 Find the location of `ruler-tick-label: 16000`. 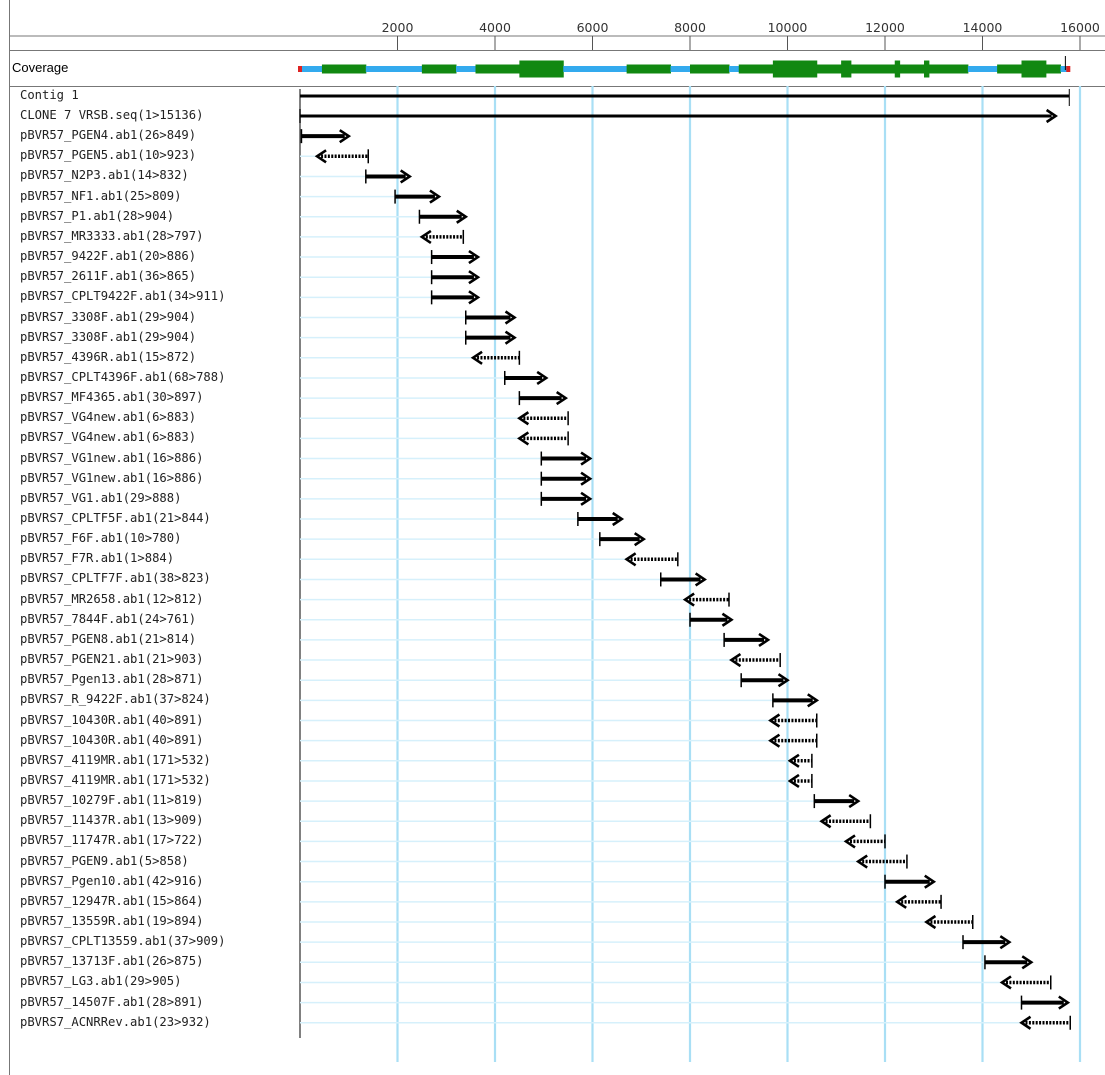

ruler-tick-label: 16000 is located at coordinates (1080, 27).